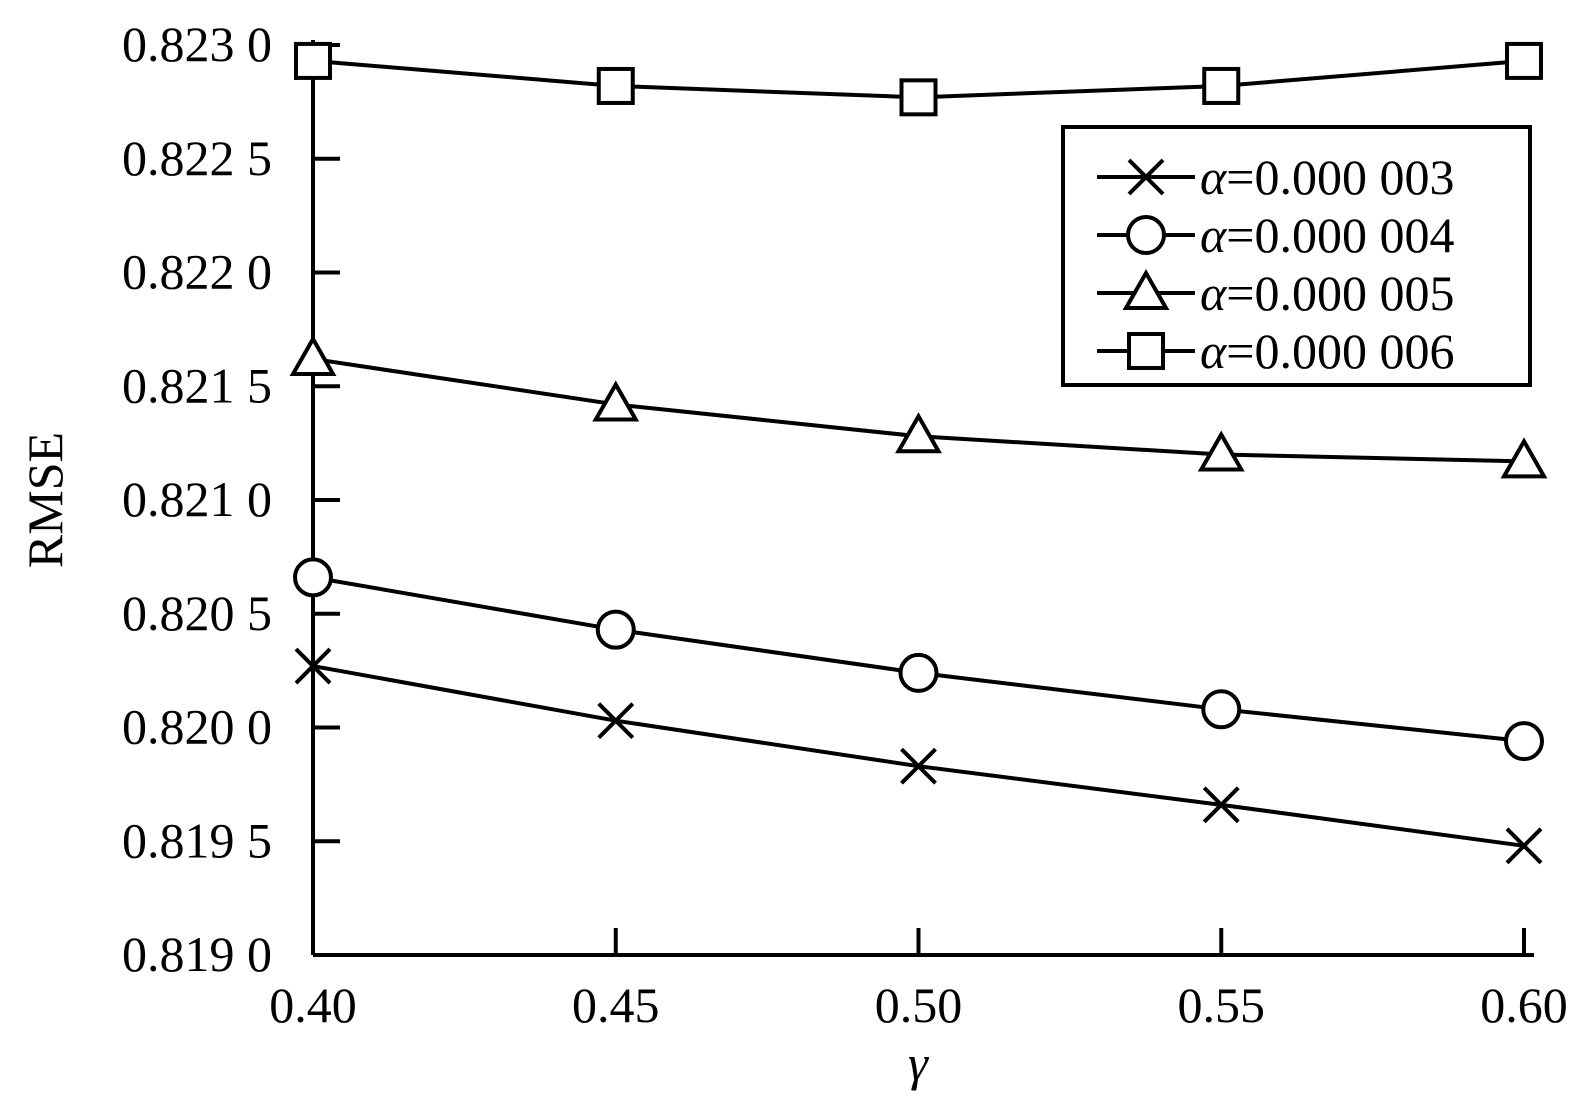 The image size is (1574, 1095). What do you see at coordinates (313, 1005) in the screenshot?
I see `x-tick-label: 0.40` at bounding box center [313, 1005].